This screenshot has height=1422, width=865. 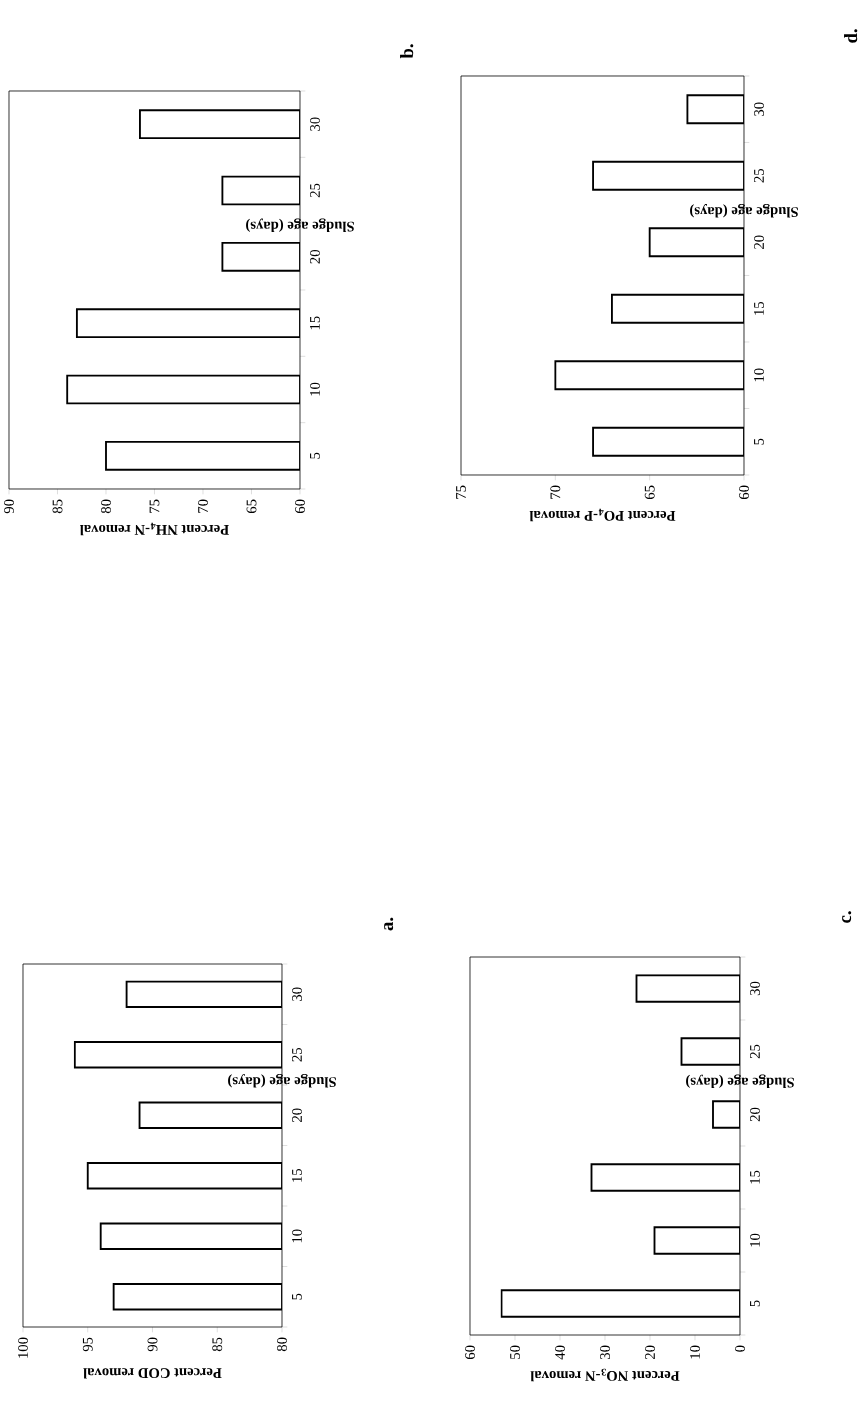 I want to click on x-tick-label: 30, so click(x=605, y=1352).